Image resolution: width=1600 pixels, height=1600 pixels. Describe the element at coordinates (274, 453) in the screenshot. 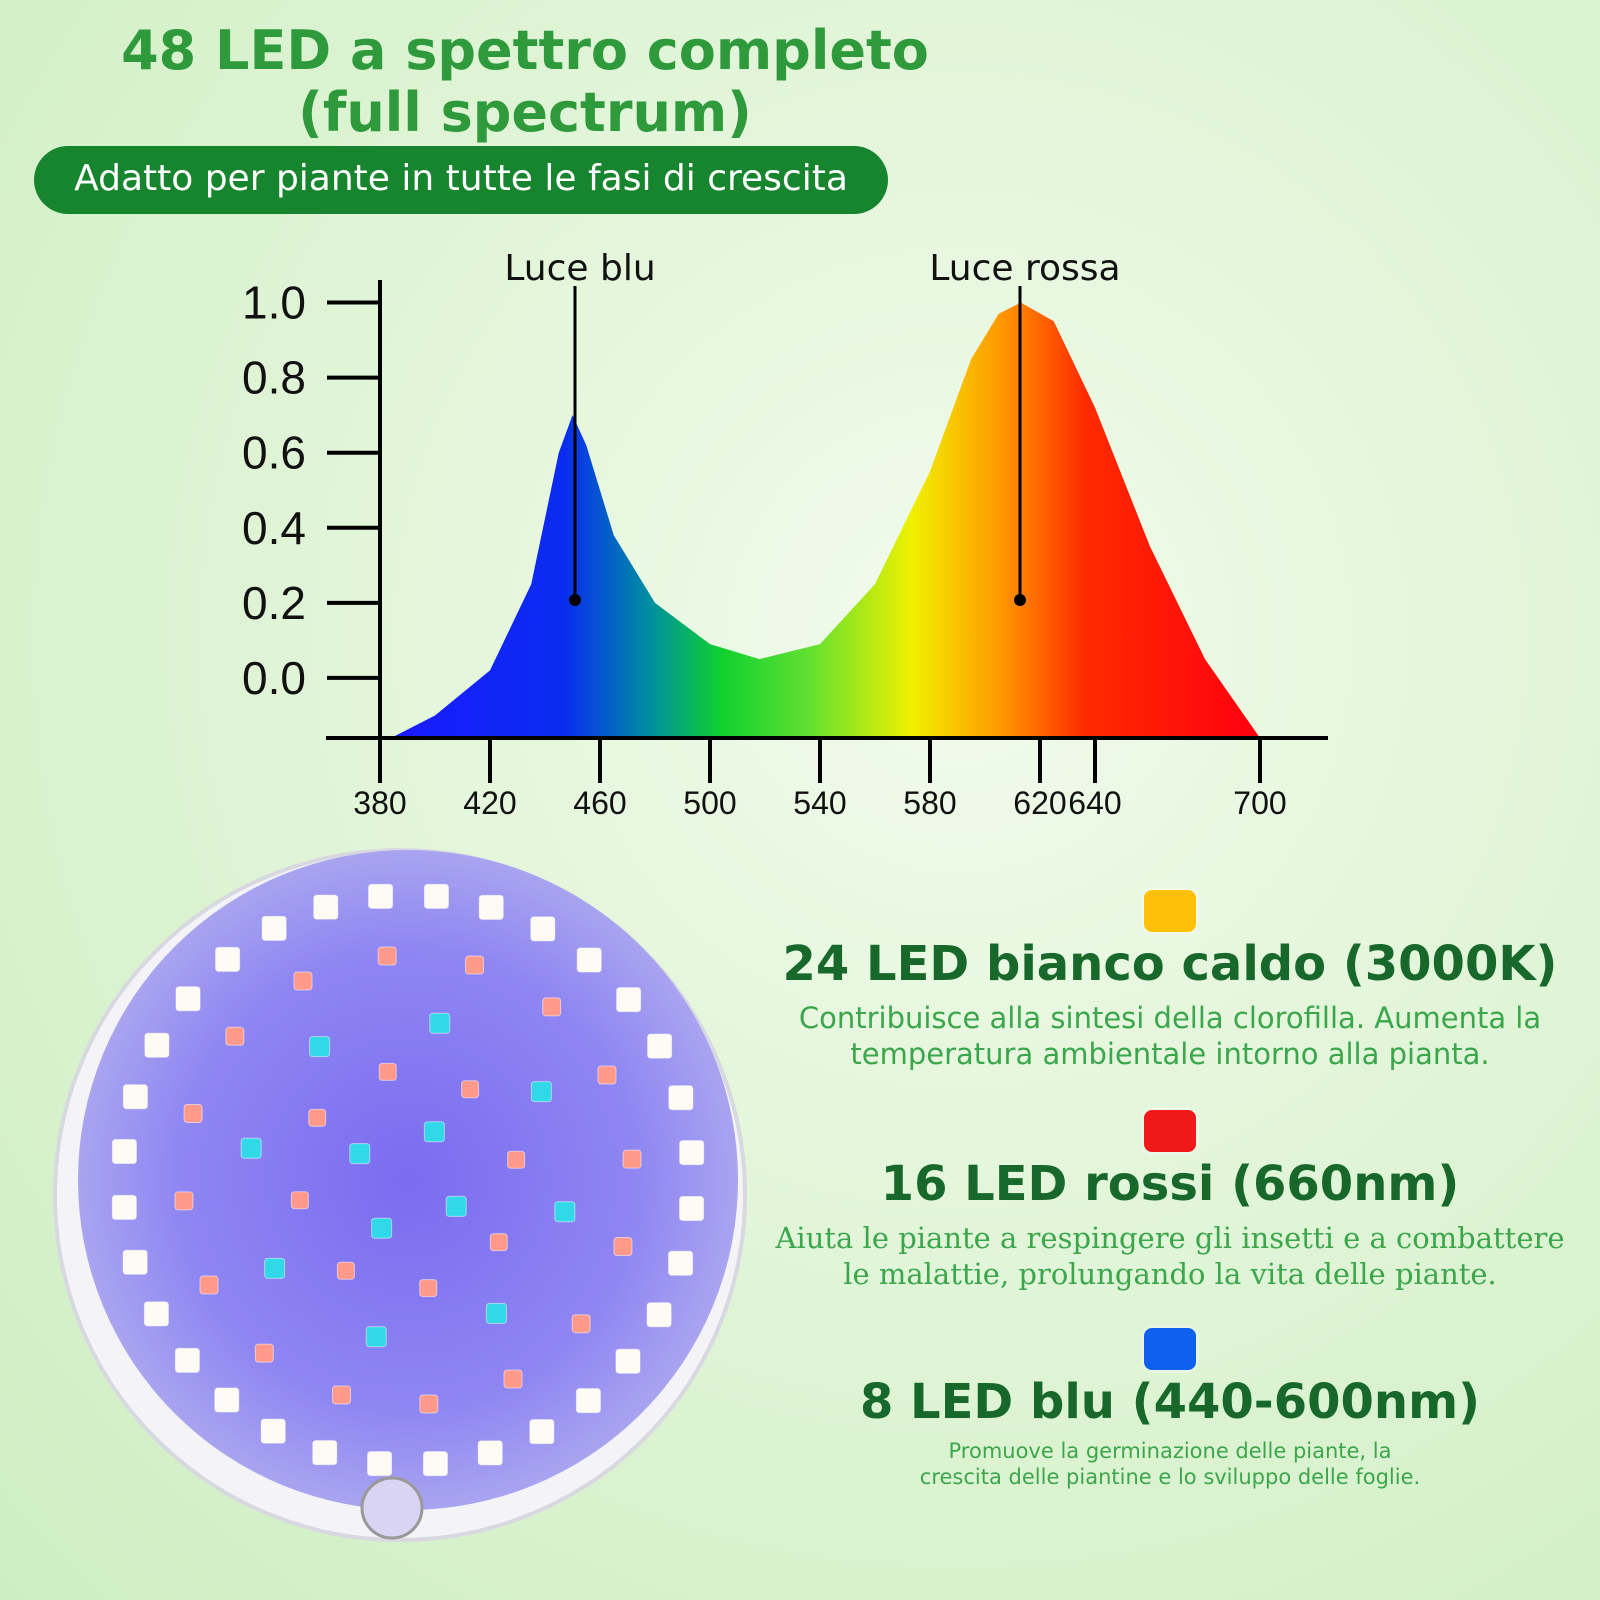

I see `y-tick-label: 0.6` at that location.